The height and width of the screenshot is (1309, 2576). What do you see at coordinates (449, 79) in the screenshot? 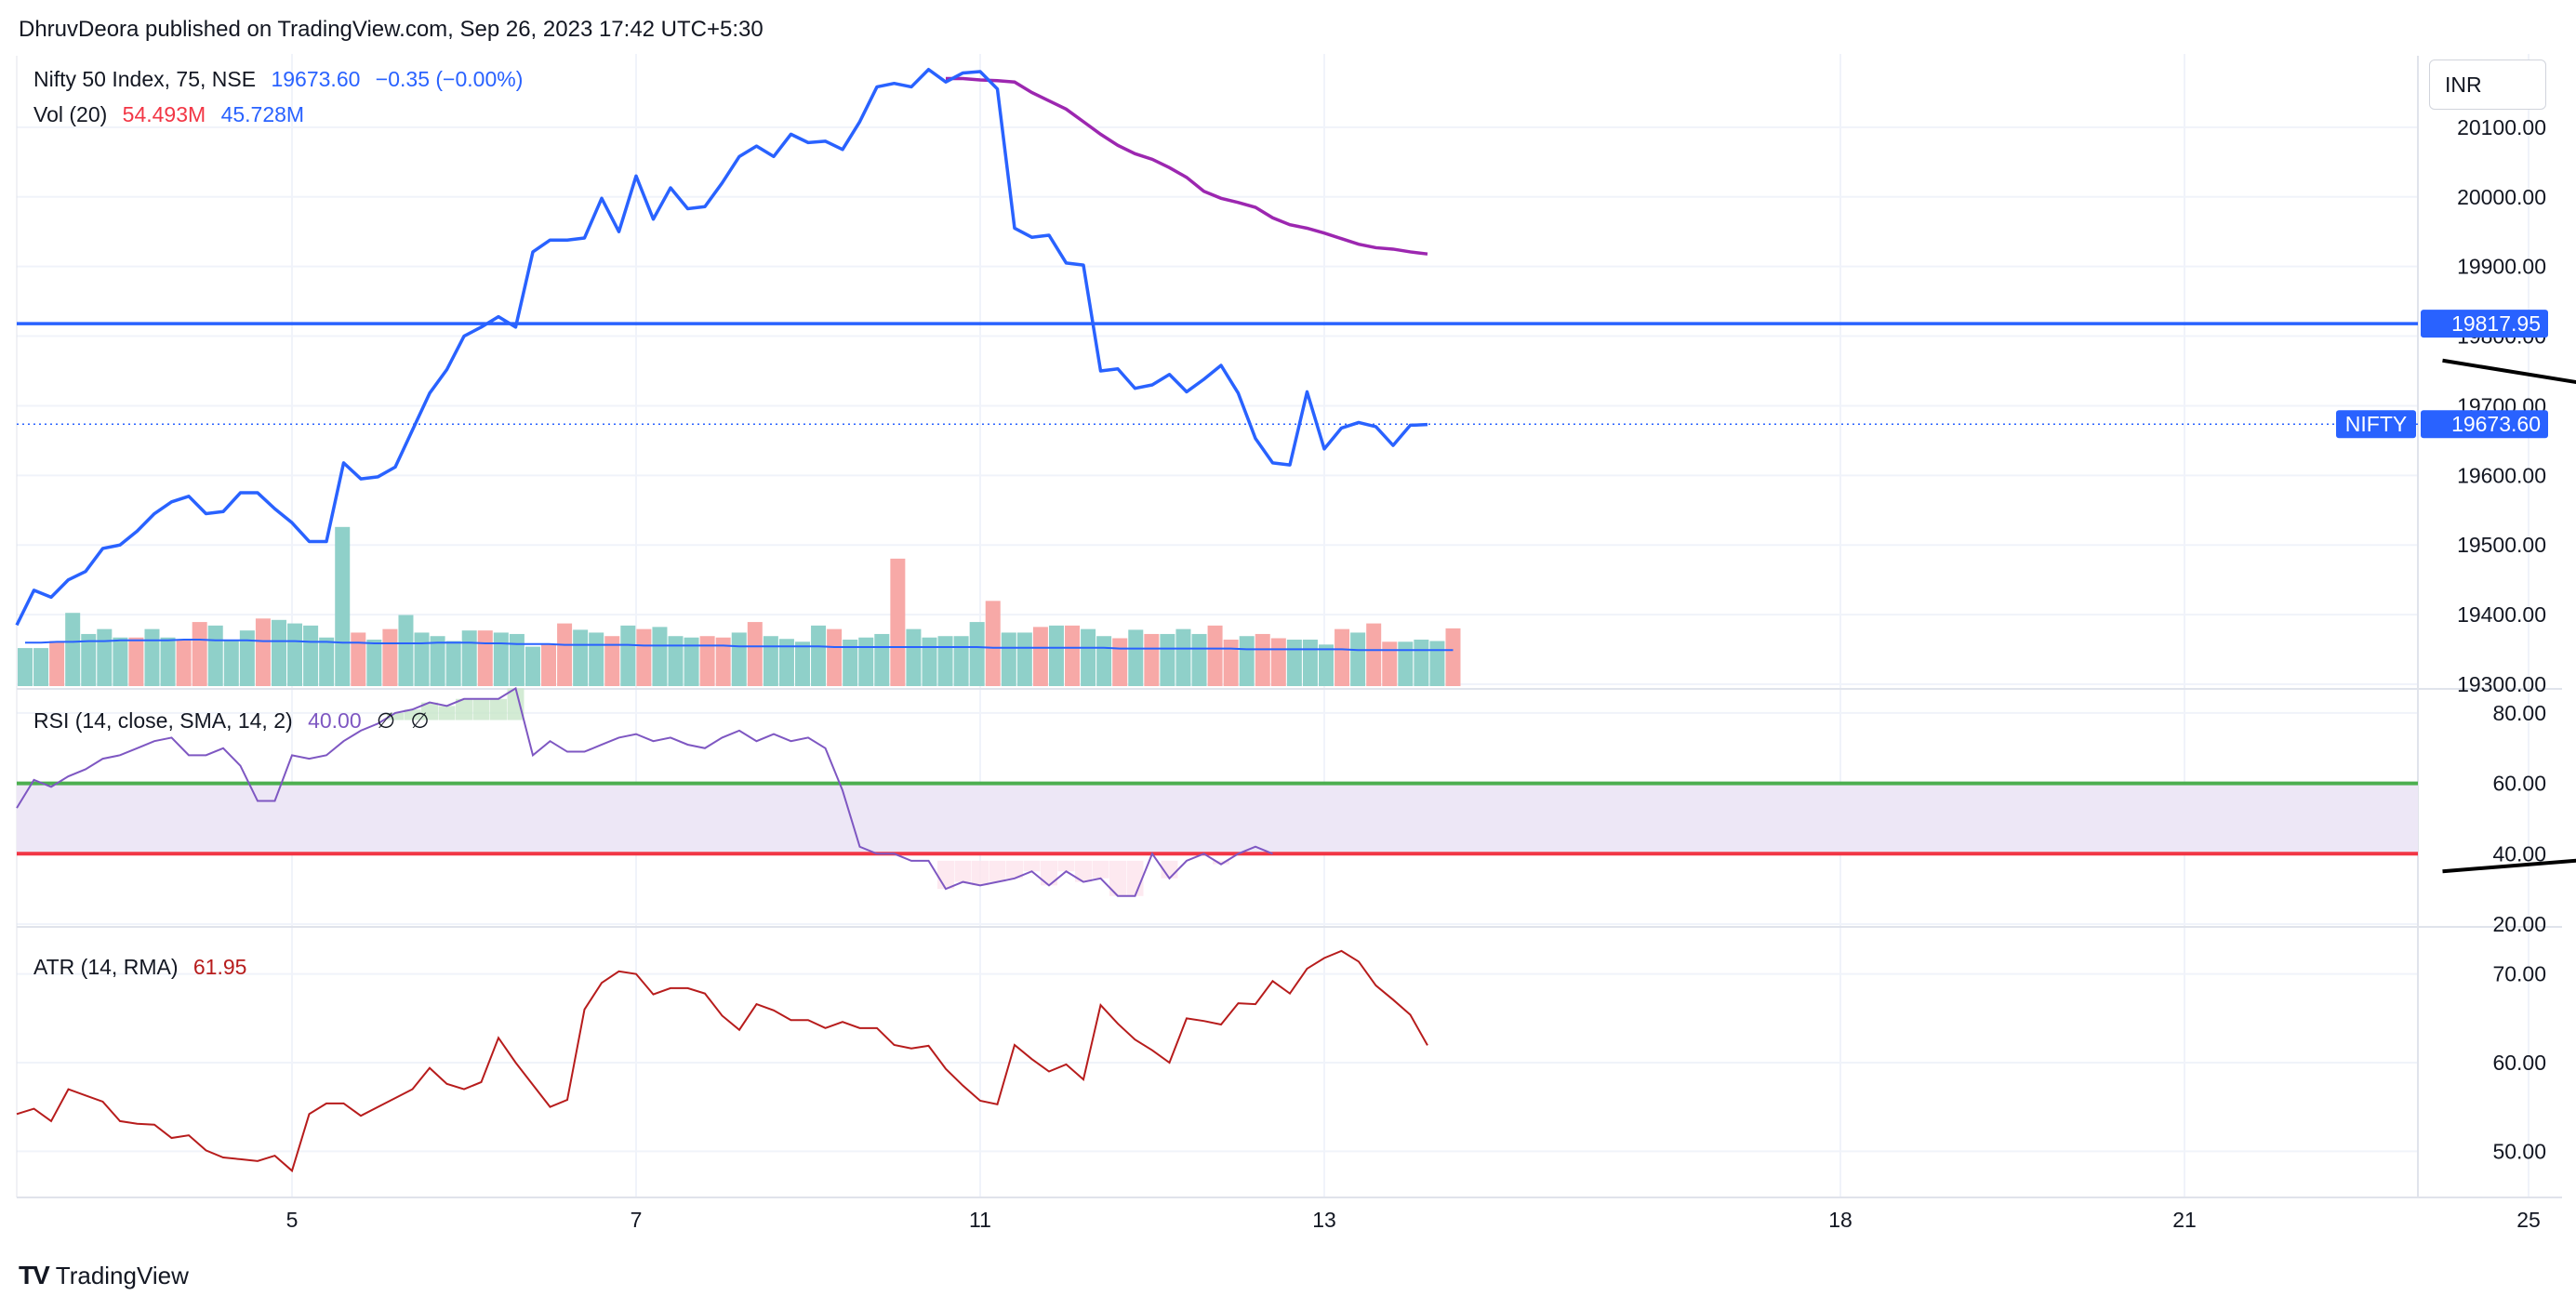
I see `price-change: −0.35 (−0.00%)` at bounding box center [449, 79].